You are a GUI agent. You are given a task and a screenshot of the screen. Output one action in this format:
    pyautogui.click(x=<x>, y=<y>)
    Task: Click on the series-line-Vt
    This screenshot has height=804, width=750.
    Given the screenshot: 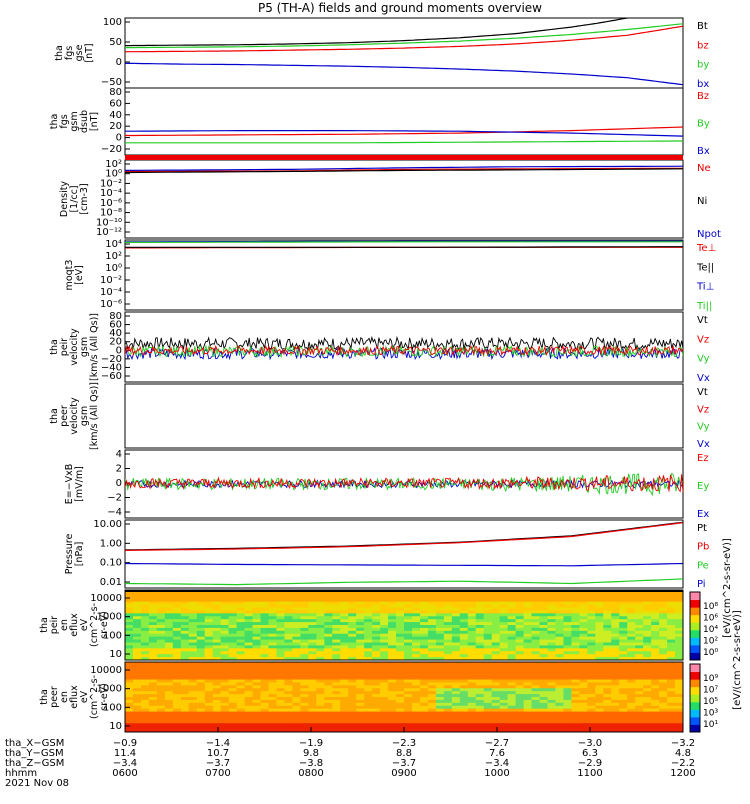 What is the action you would take?
    pyautogui.click(x=404, y=343)
    